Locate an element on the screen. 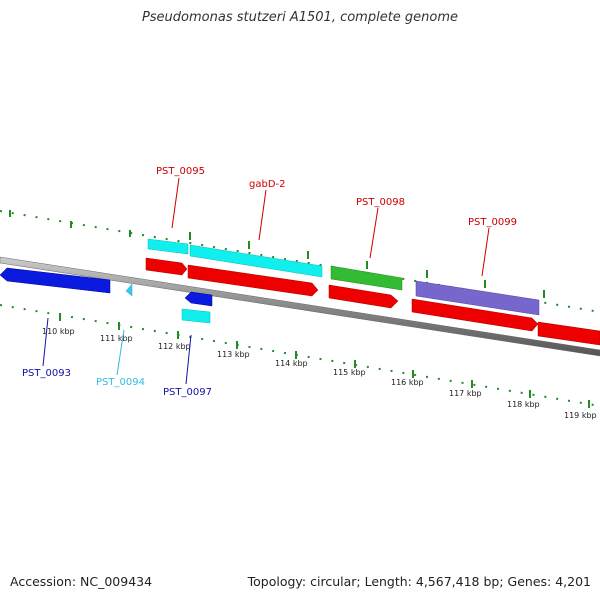 The width and height of the screenshot is (600, 600). gene-label-pst-0093: PST_0093 is located at coordinates (46, 373).